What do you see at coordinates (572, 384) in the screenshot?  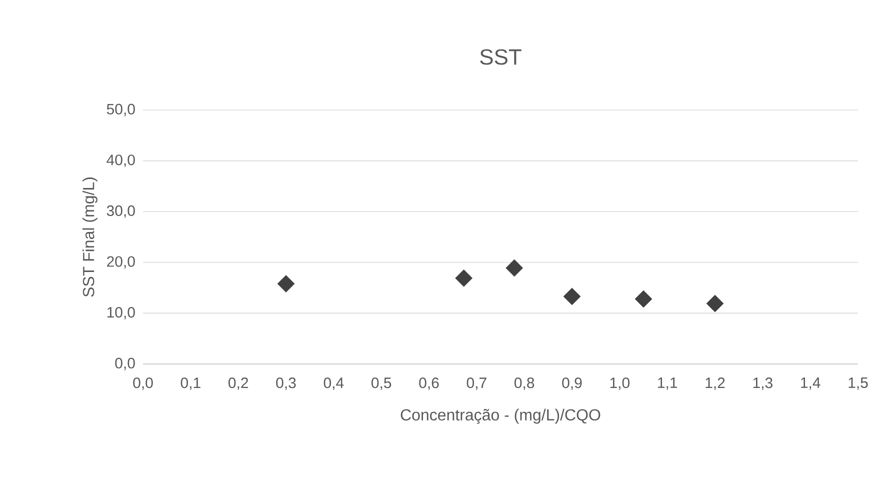 I see `x-tick-label: 0,9` at bounding box center [572, 384].